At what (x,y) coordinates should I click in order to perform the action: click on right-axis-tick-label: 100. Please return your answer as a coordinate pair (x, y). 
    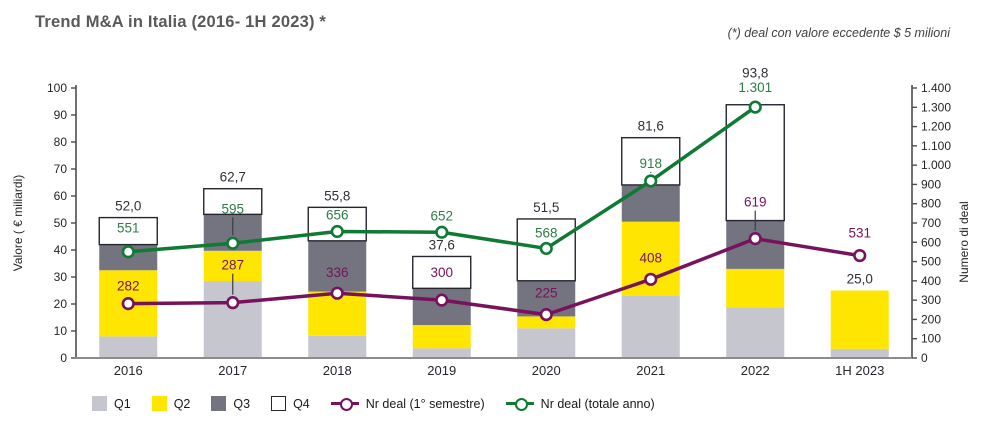
    Looking at the image, I should click on (931, 339).